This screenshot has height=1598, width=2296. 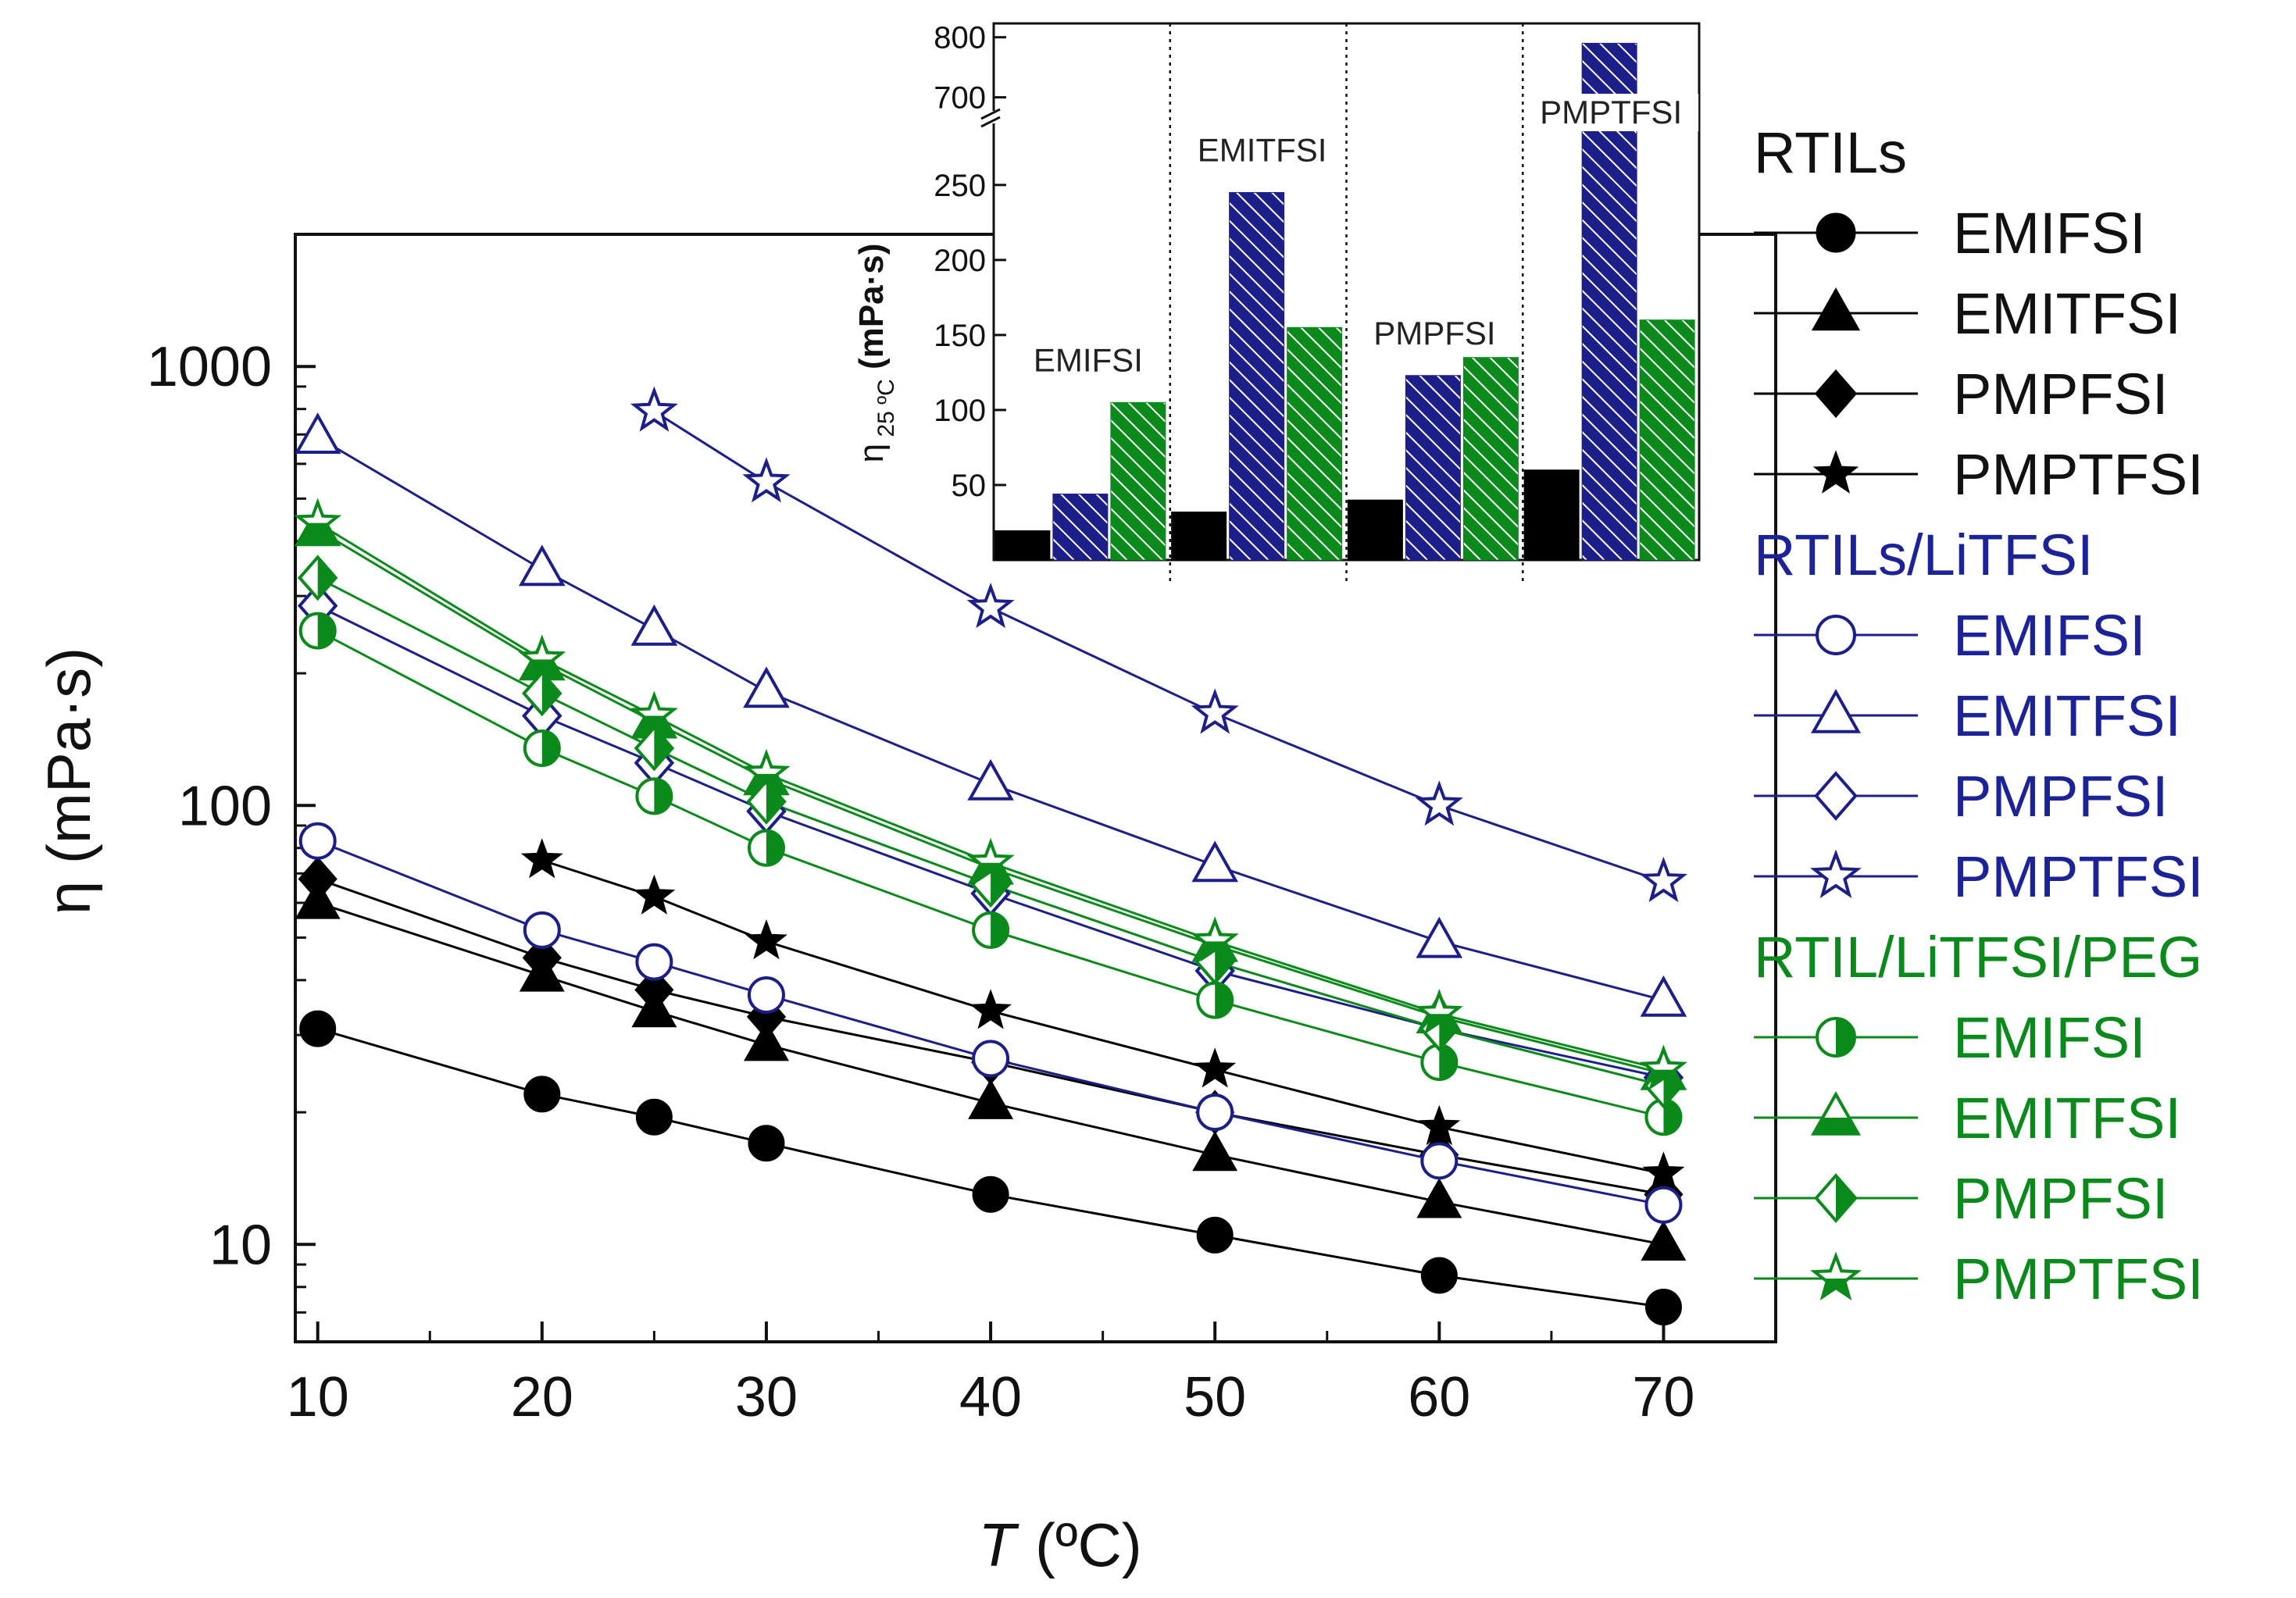 What do you see at coordinates (871, 453) in the screenshot?
I see `inset-y-symbol: η` at bounding box center [871, 453].